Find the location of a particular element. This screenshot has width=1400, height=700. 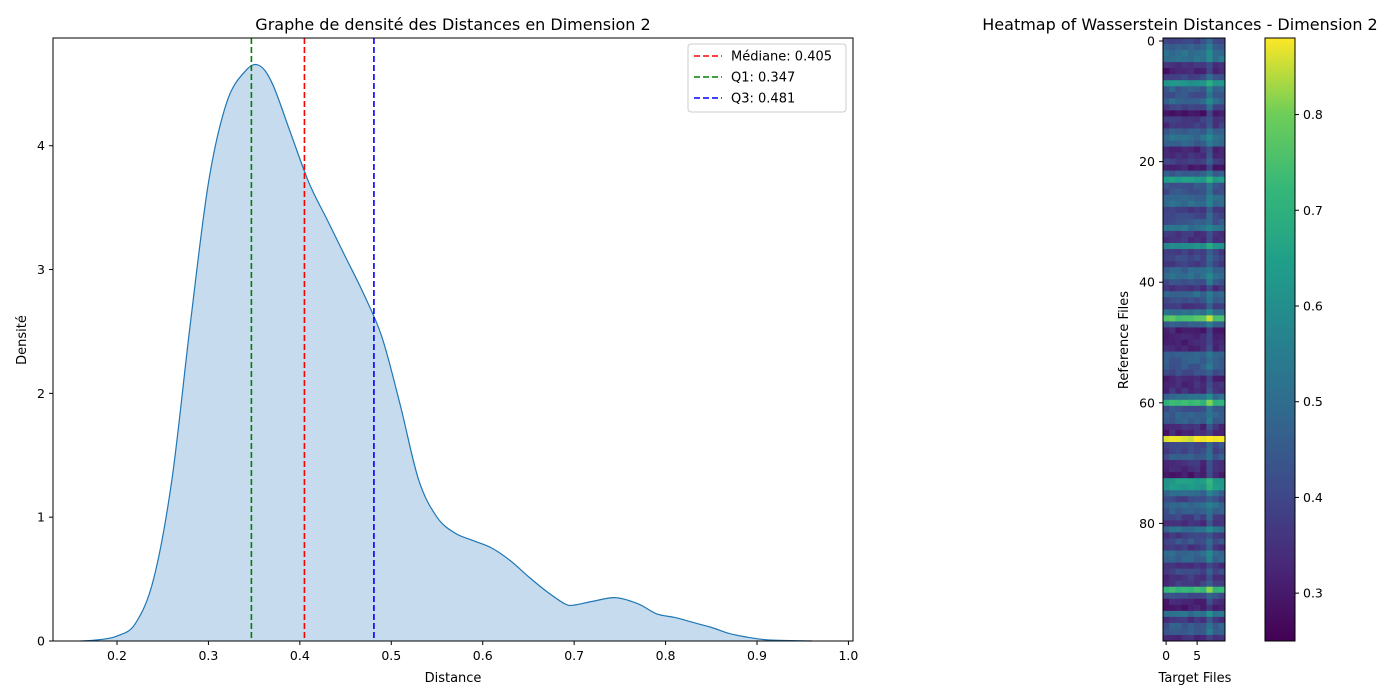

x-tick-label: 0.2 is located at coordinates (117, 655).